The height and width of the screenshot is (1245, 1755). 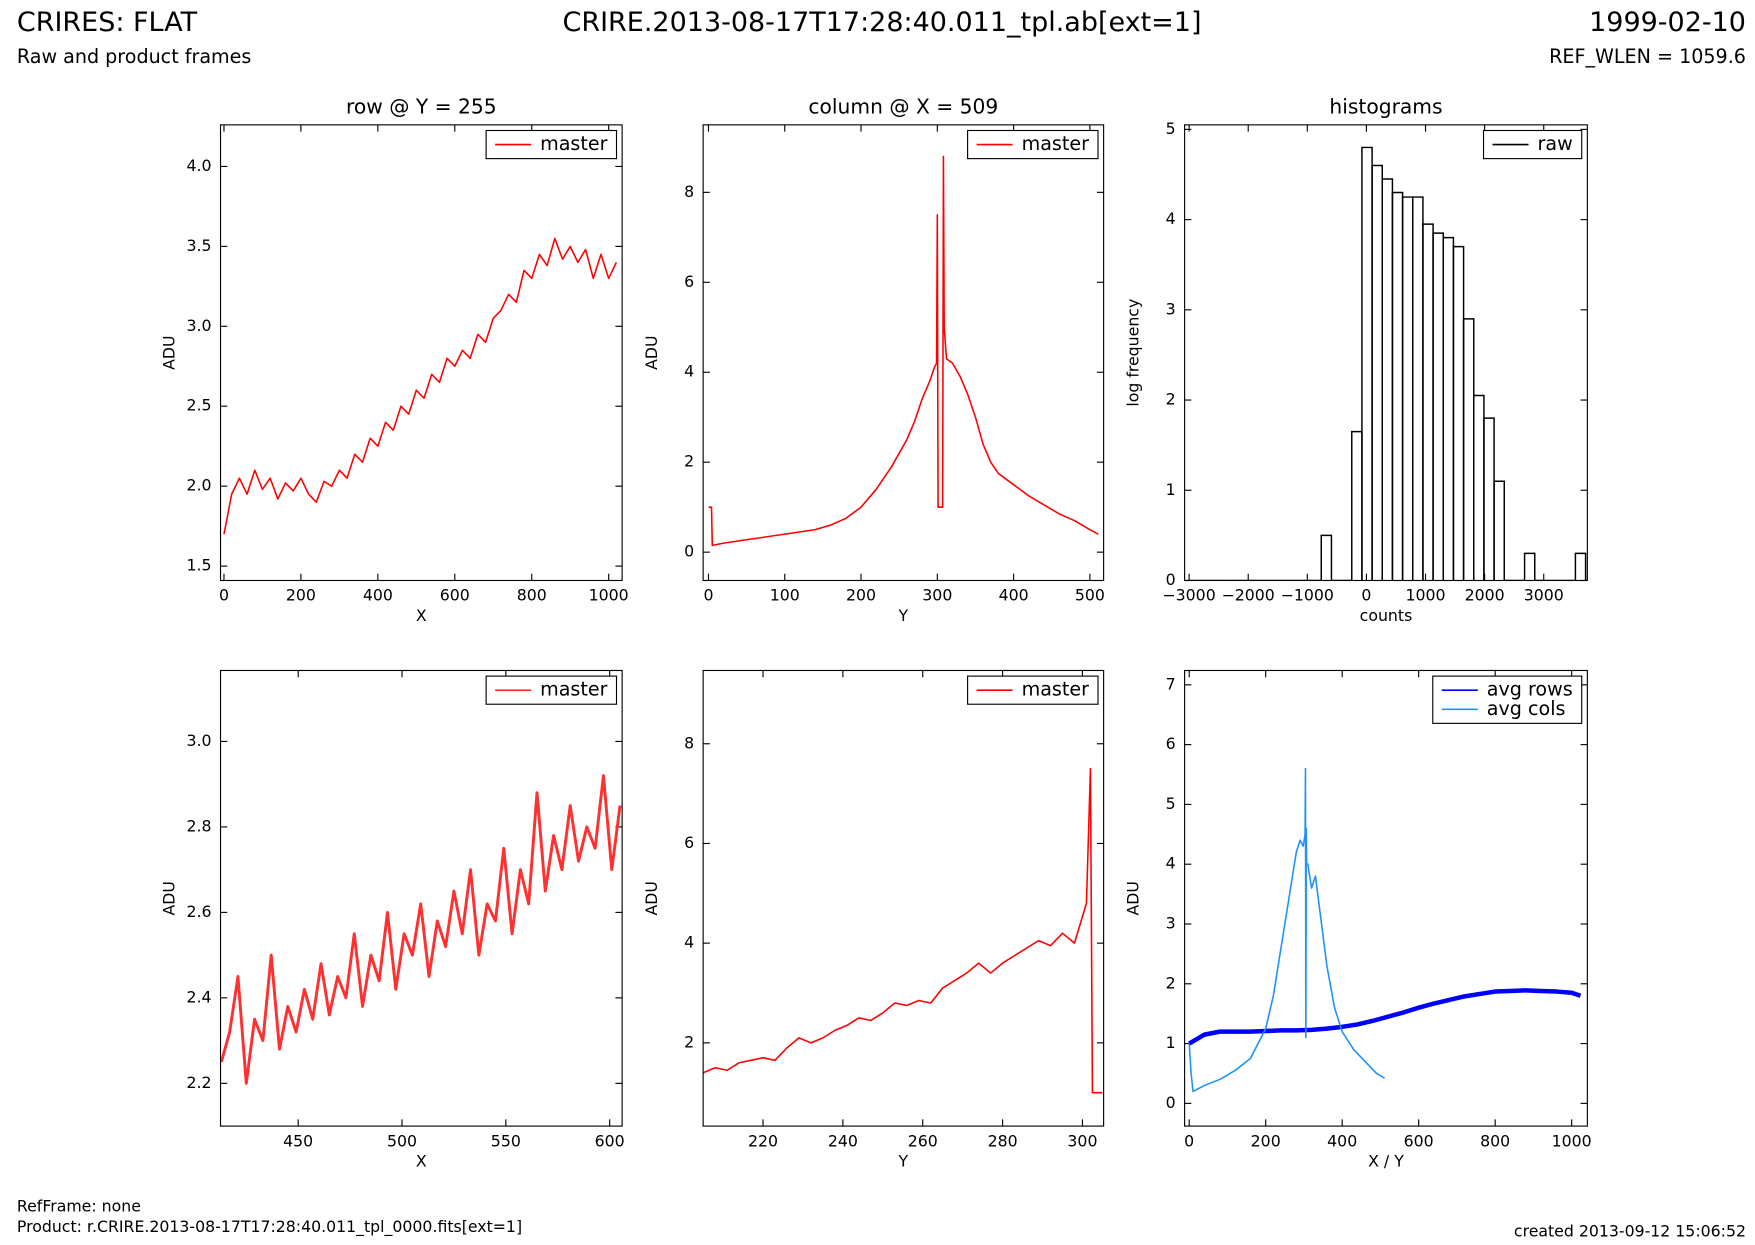 I want to click on x-tick-label: 260, so click(x=923, y=1140).